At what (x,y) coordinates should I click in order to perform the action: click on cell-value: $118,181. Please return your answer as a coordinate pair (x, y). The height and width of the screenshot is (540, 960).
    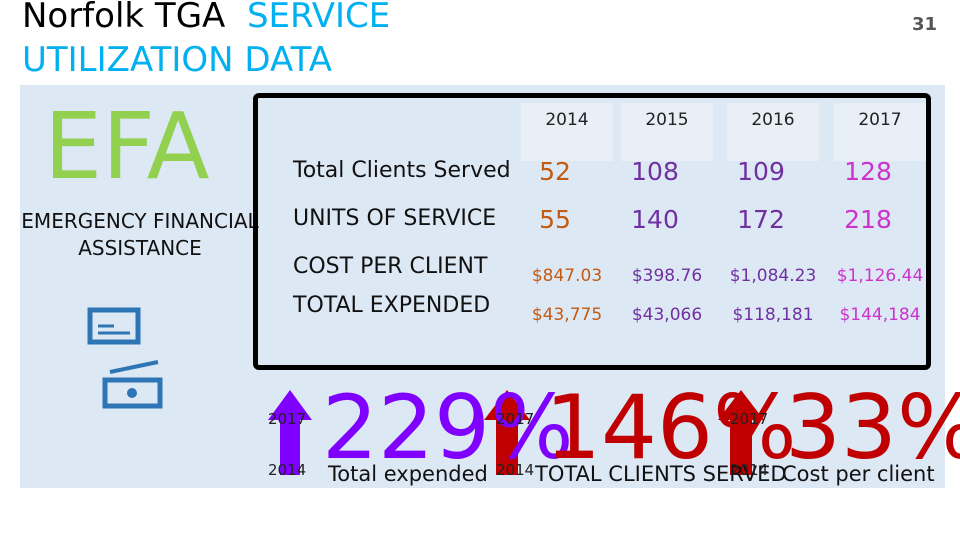
    Looking at the image, I should click on (773, 315).